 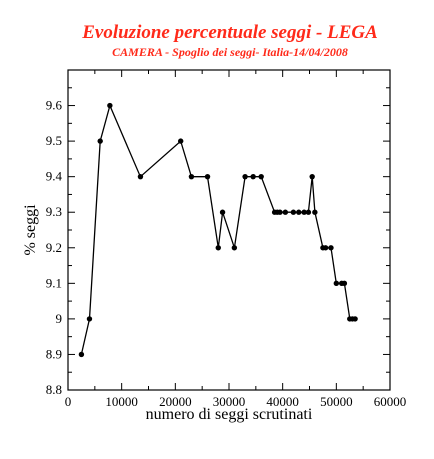 I want to click on x-tick-label: 60000, so click(x=390, y=401).